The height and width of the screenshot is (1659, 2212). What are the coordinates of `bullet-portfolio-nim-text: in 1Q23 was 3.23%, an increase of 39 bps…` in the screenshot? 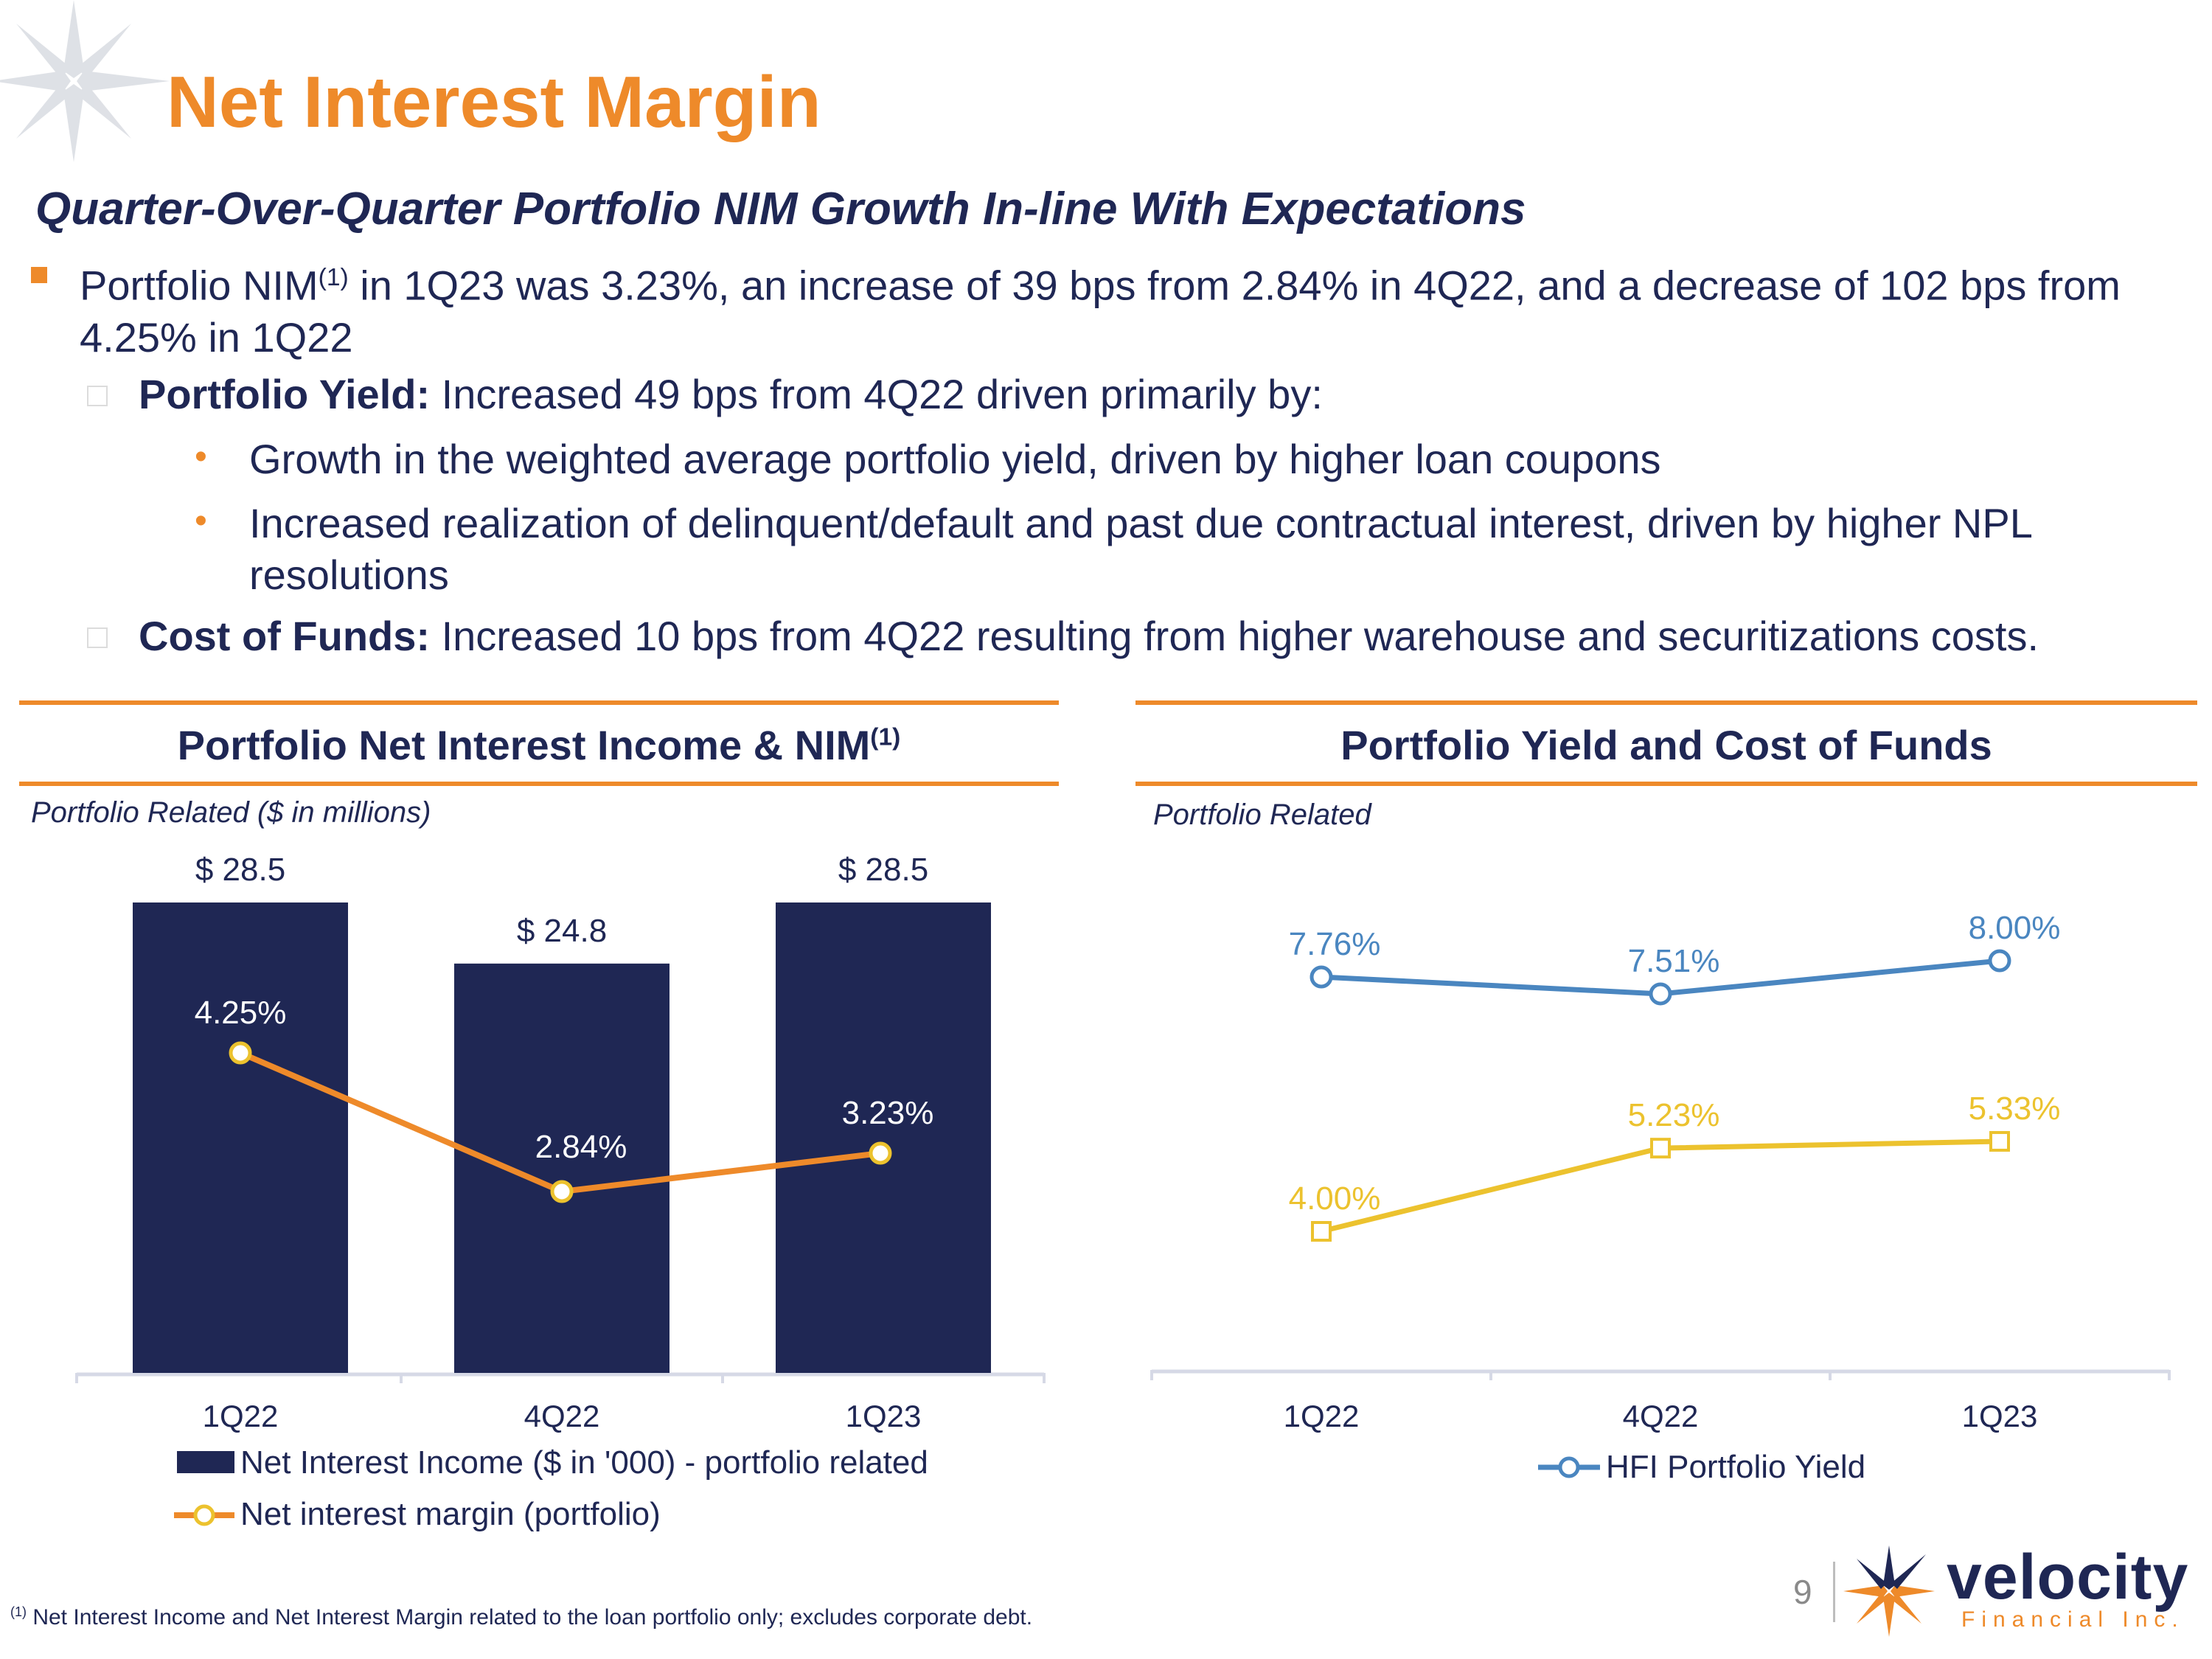 It's located at (1100, 311).